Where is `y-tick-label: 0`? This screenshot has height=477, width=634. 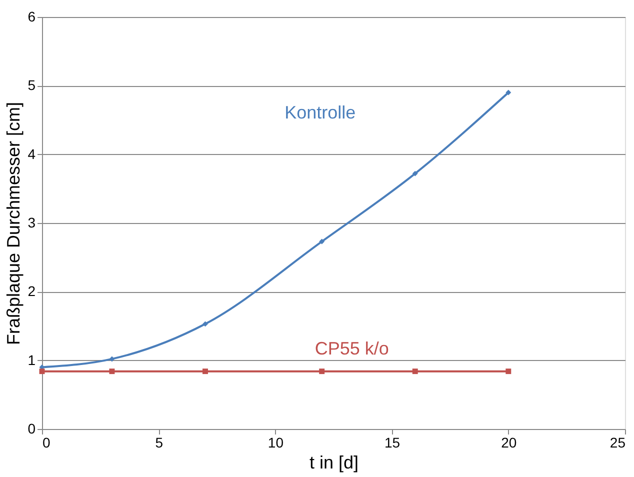
y-tick-label: 0 is located at coordinates (32, 428).